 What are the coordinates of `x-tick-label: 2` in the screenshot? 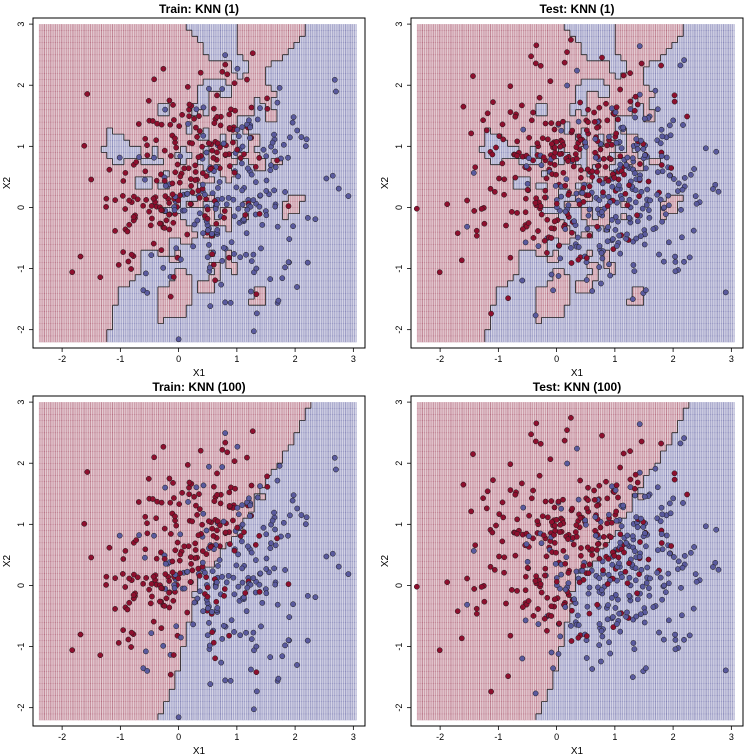 It's located at (295, 737).